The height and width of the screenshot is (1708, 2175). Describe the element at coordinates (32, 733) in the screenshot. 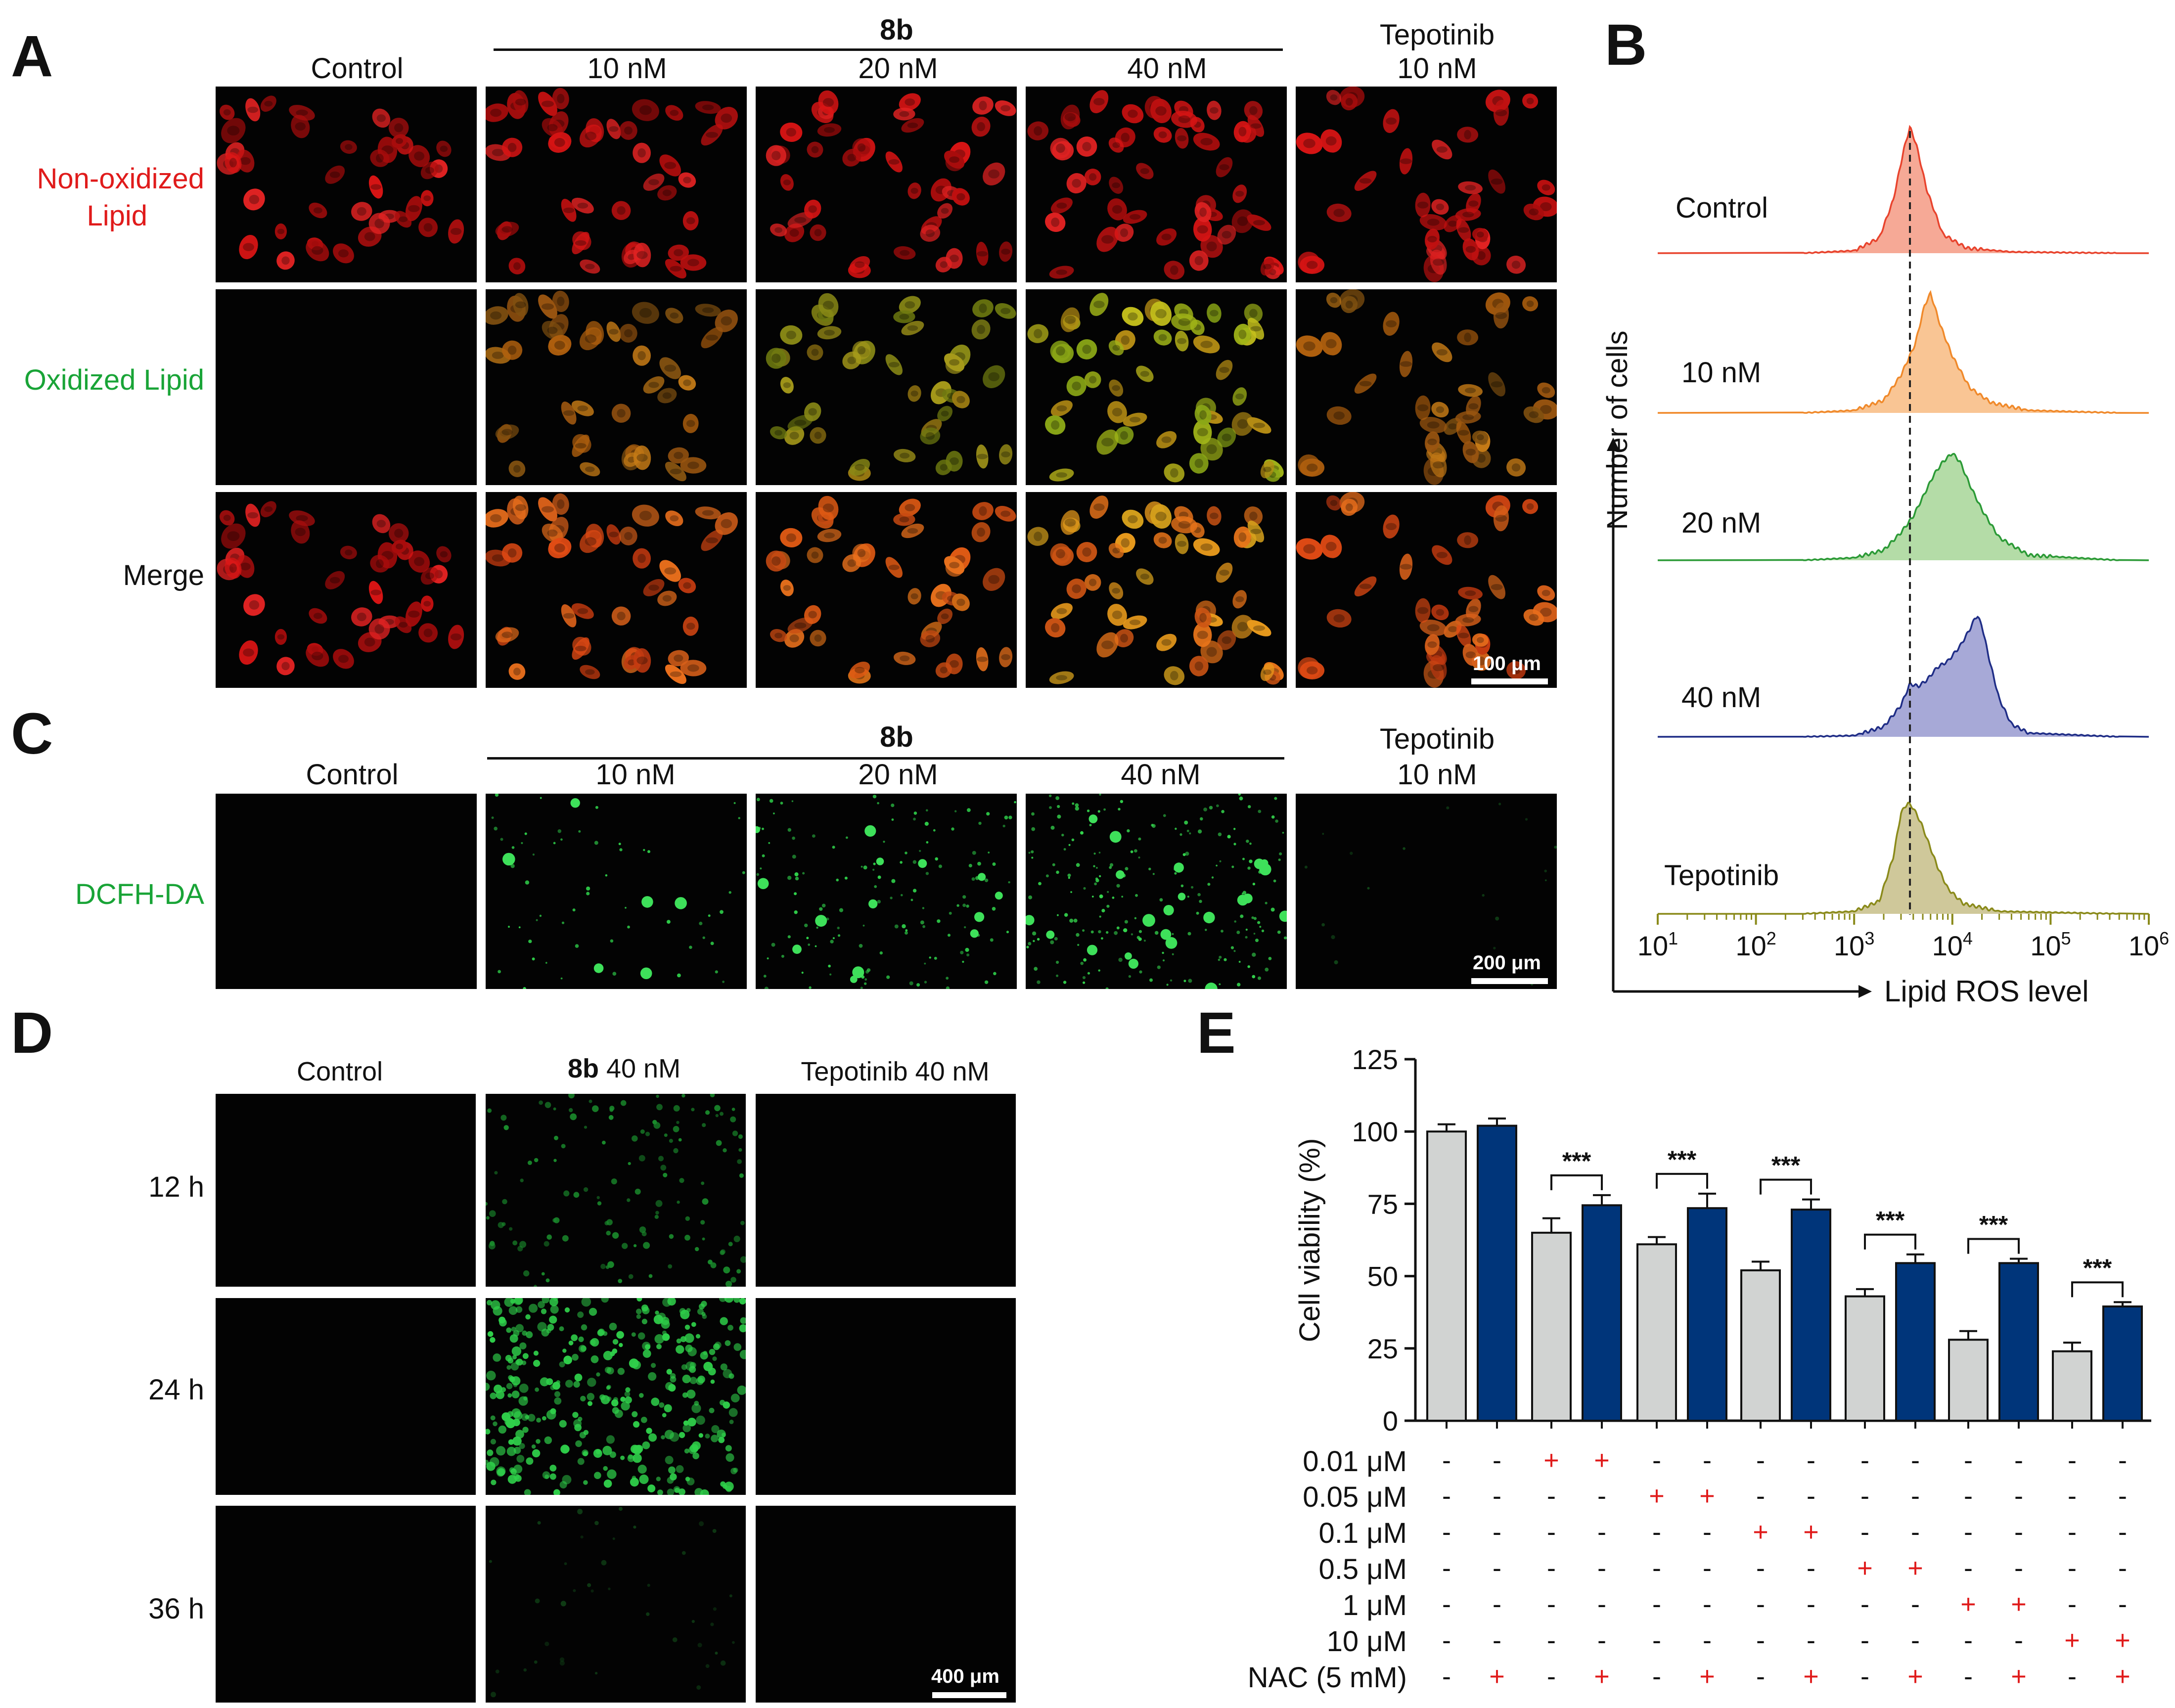

I see `panel-c-letter: C` at that location.